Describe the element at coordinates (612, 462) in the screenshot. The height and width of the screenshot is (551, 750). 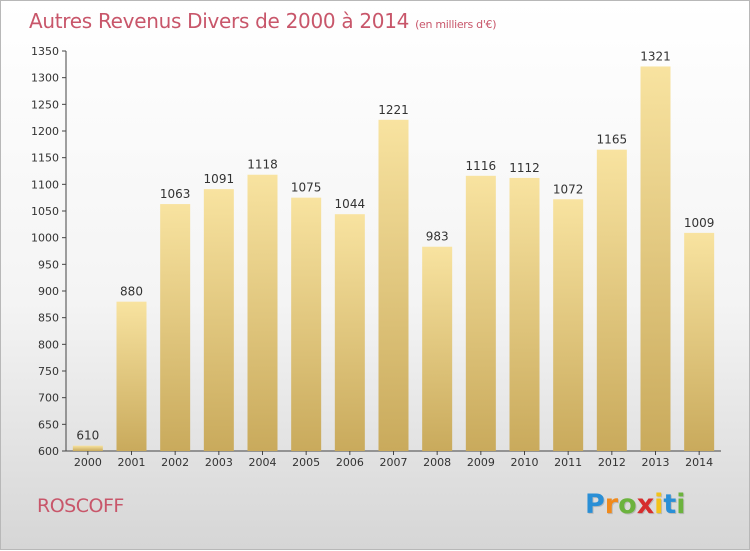
I see `x-tick-label: 2012` at that location.